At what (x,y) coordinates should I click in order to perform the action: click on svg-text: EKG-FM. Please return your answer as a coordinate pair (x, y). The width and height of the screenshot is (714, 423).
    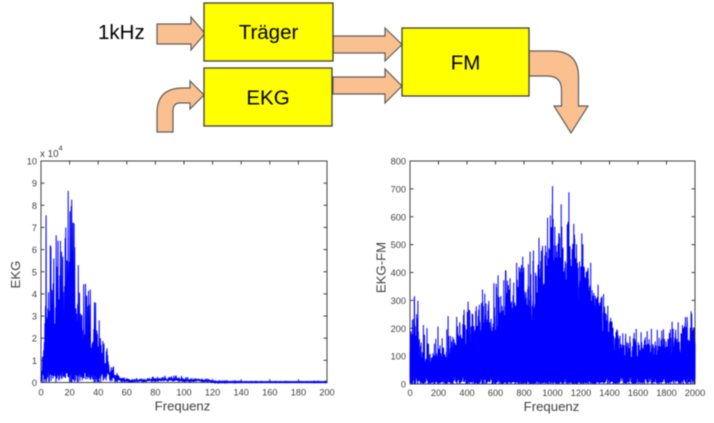
    Looking at the image, I should click on (381, 267).